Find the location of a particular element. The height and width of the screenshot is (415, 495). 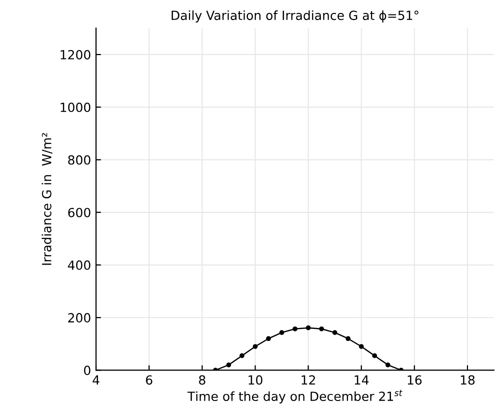

y-tick-label: 800 is located at coordinates (79, 160).